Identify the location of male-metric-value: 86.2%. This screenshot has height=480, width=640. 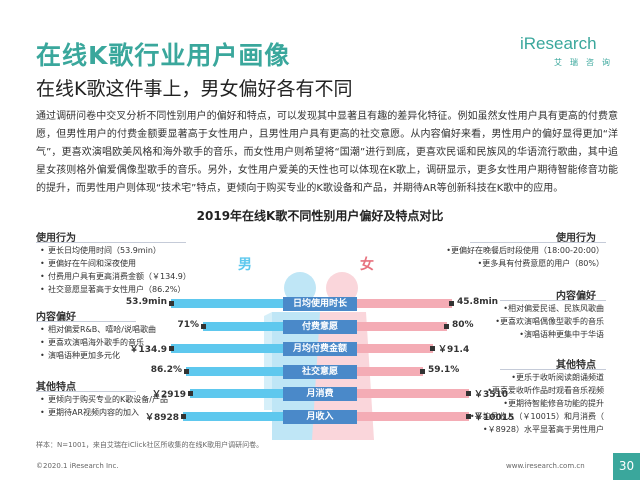
(166, 370).